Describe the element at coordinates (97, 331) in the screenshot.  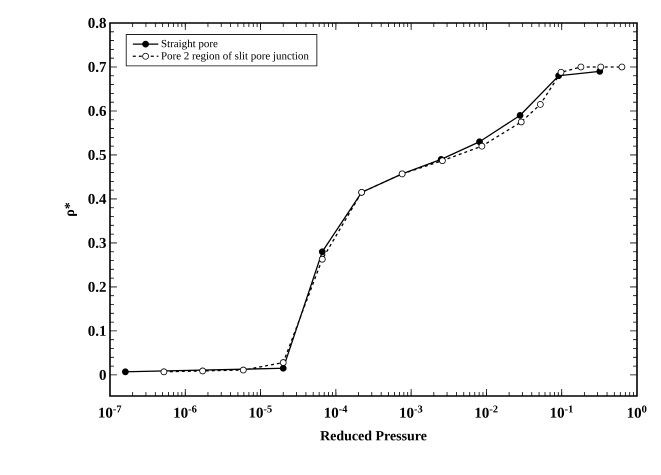
I see `y-tick-label: 0.1` at that location.